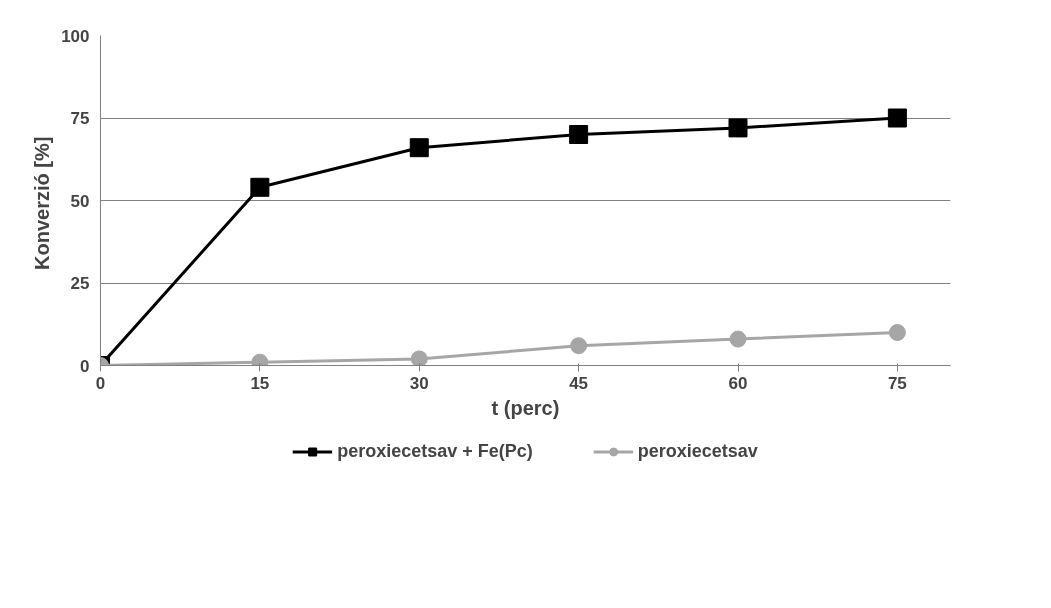 The image size is (1051, 608). What do you see at coordinates (738, 383) in the screenshot?
I see `x-tick-label: 60` at bounding box center [738, 383].